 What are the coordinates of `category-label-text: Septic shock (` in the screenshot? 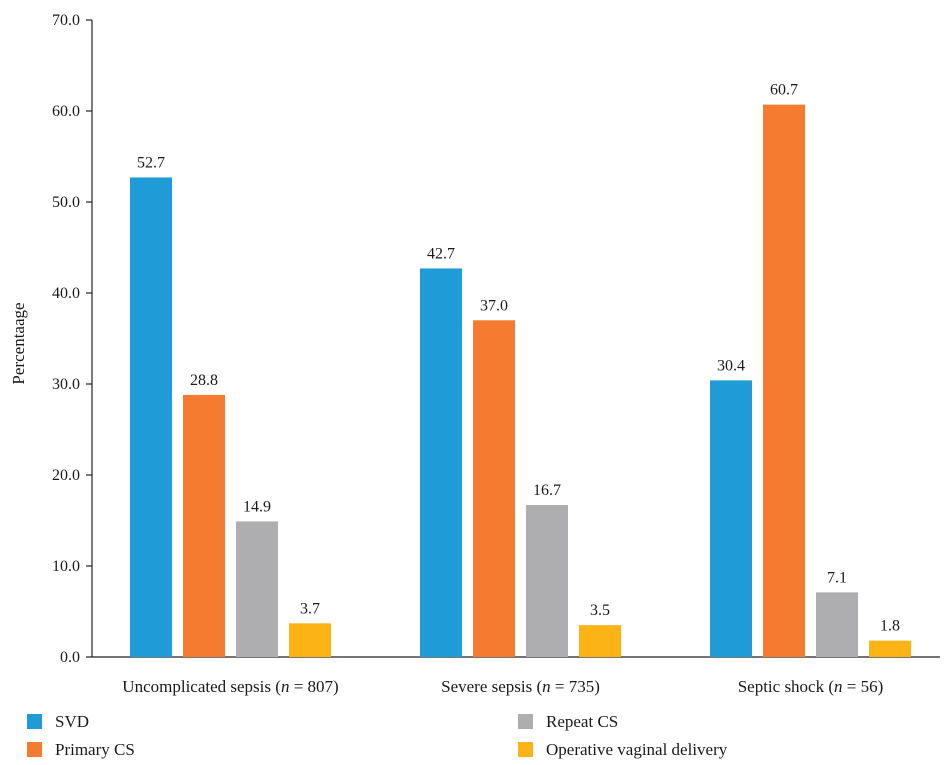 It's located at (786, 686).